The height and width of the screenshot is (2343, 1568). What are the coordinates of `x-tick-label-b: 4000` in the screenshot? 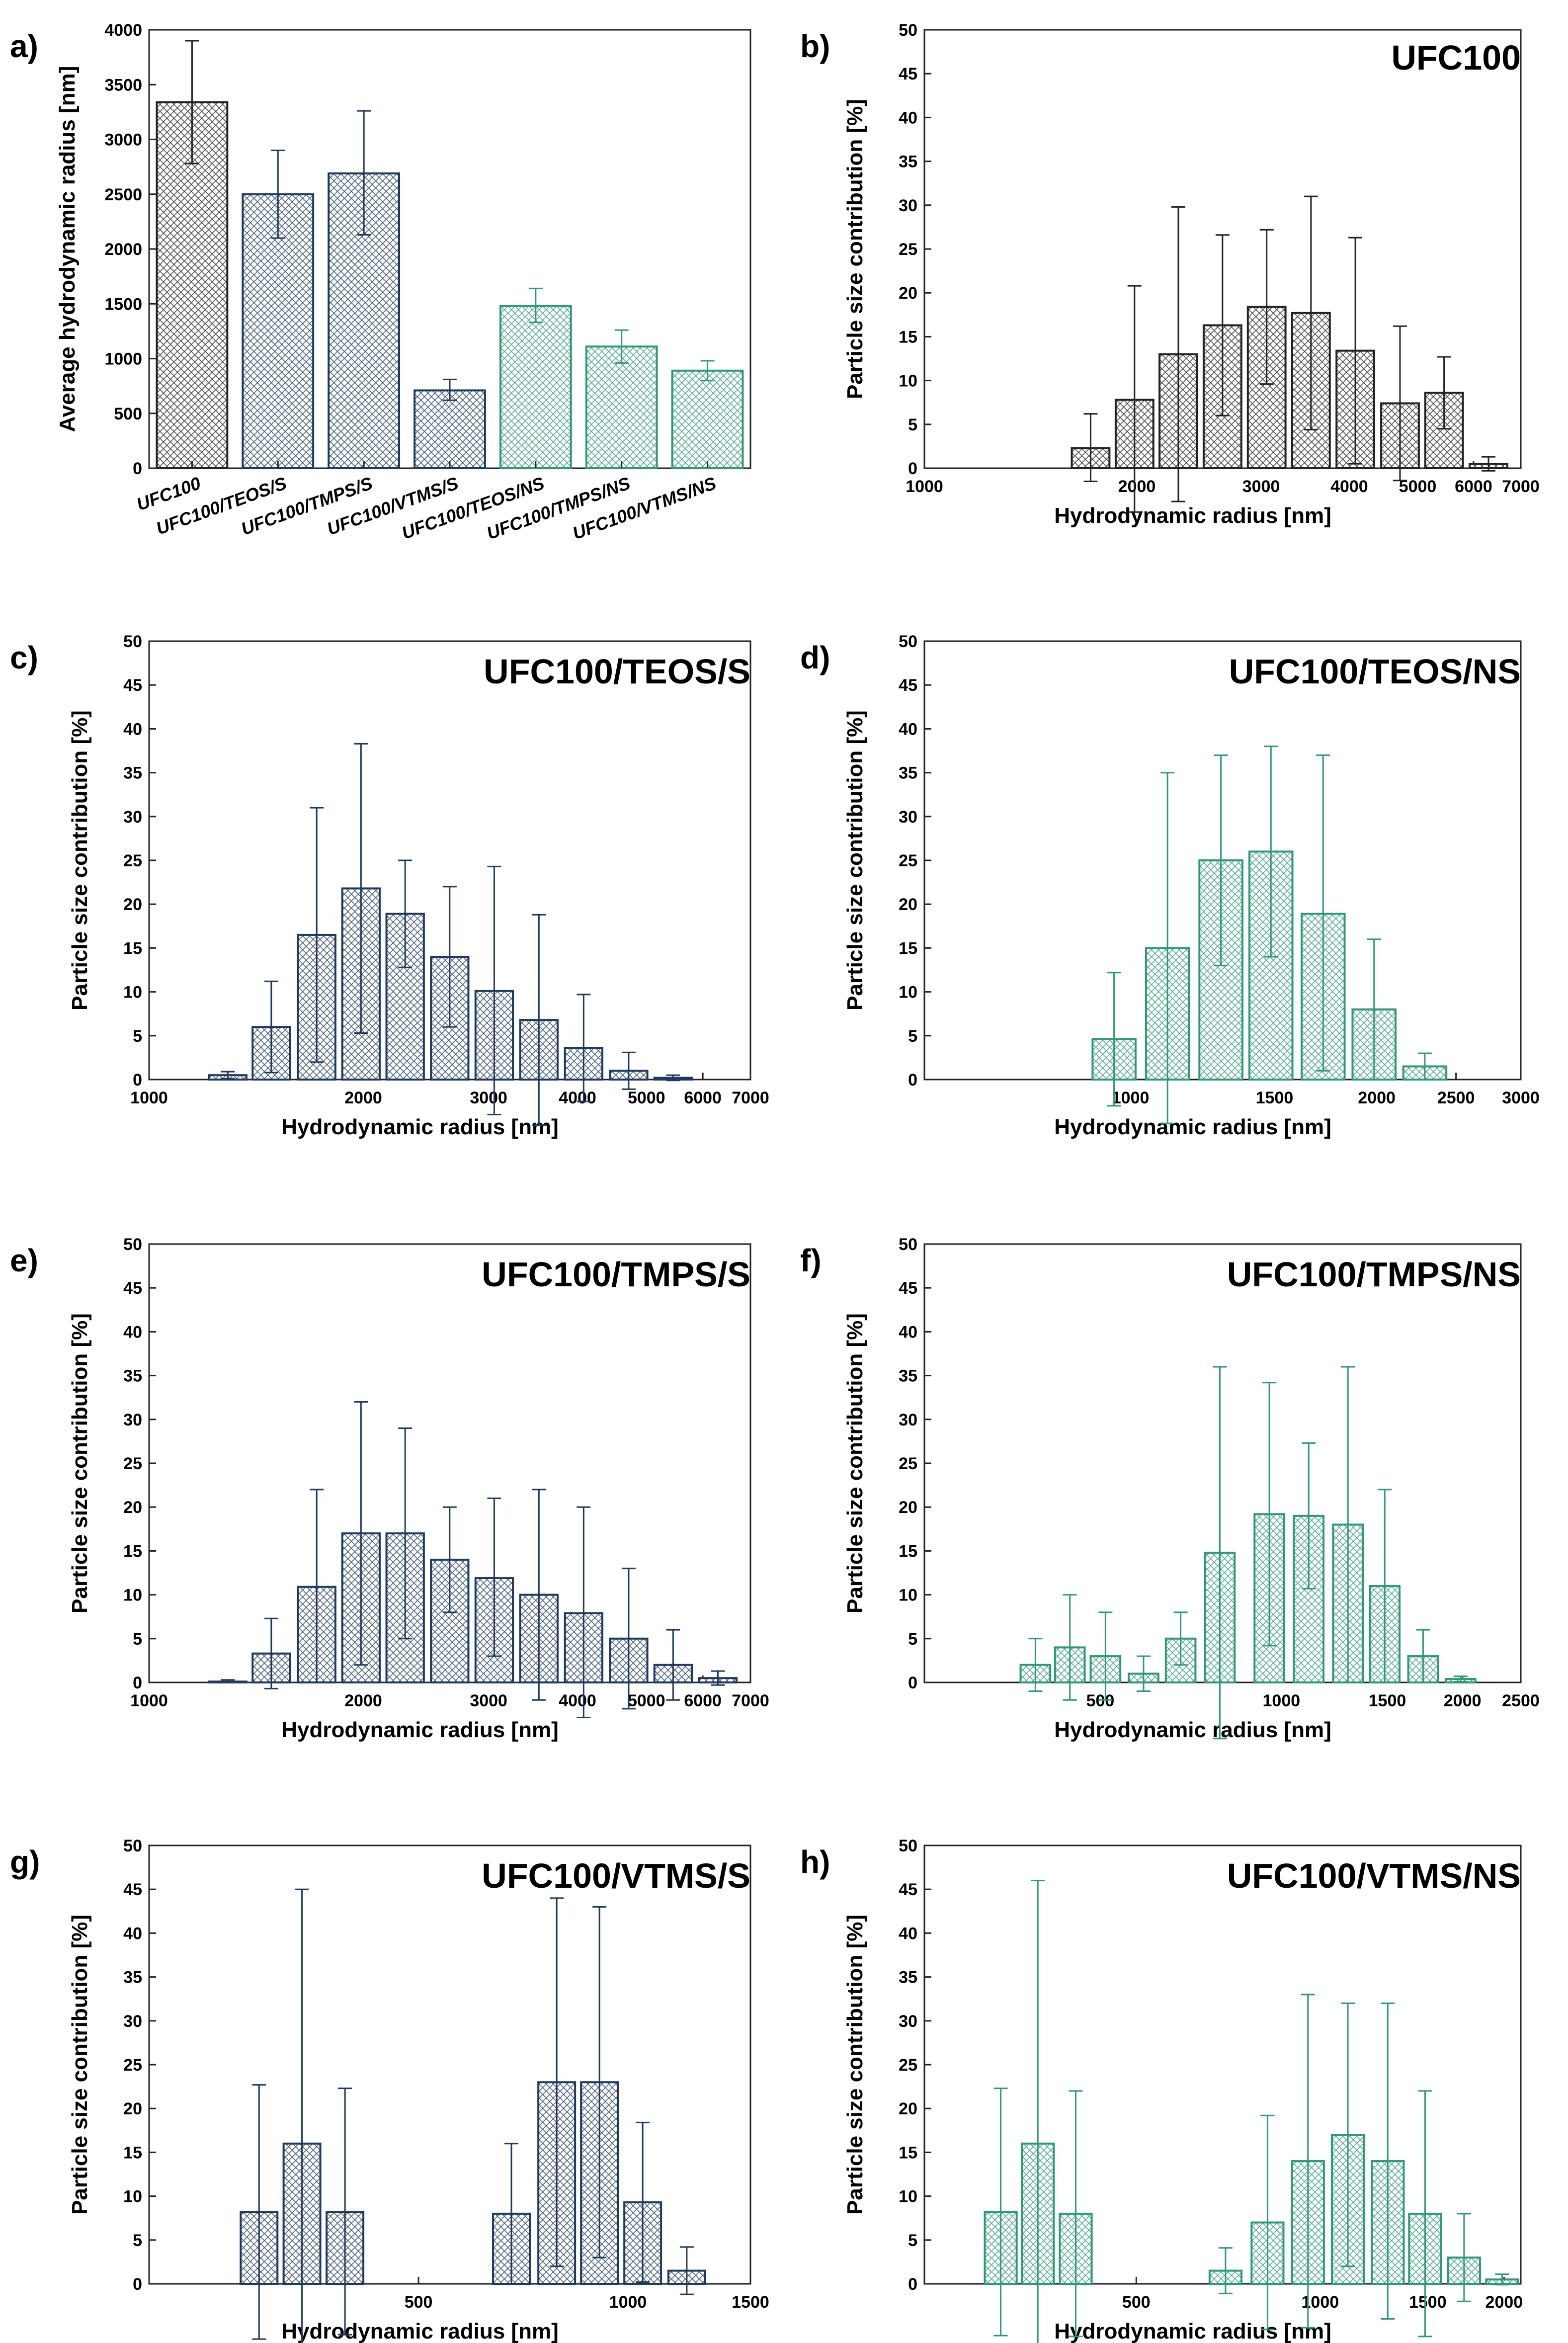 It's located at (1349, 486).